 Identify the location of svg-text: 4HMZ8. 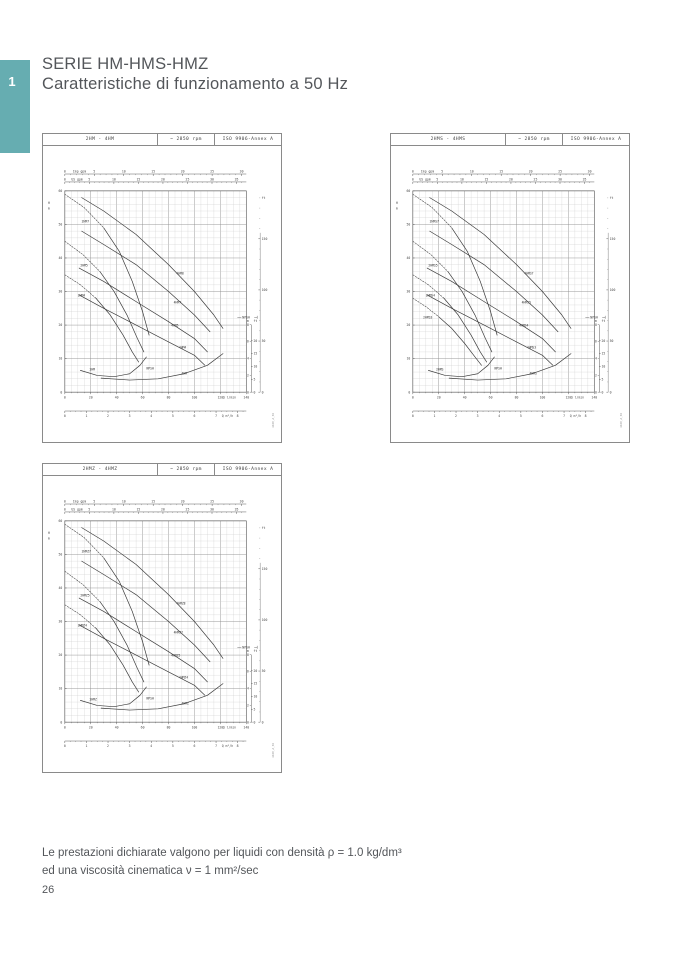
(180, 604).